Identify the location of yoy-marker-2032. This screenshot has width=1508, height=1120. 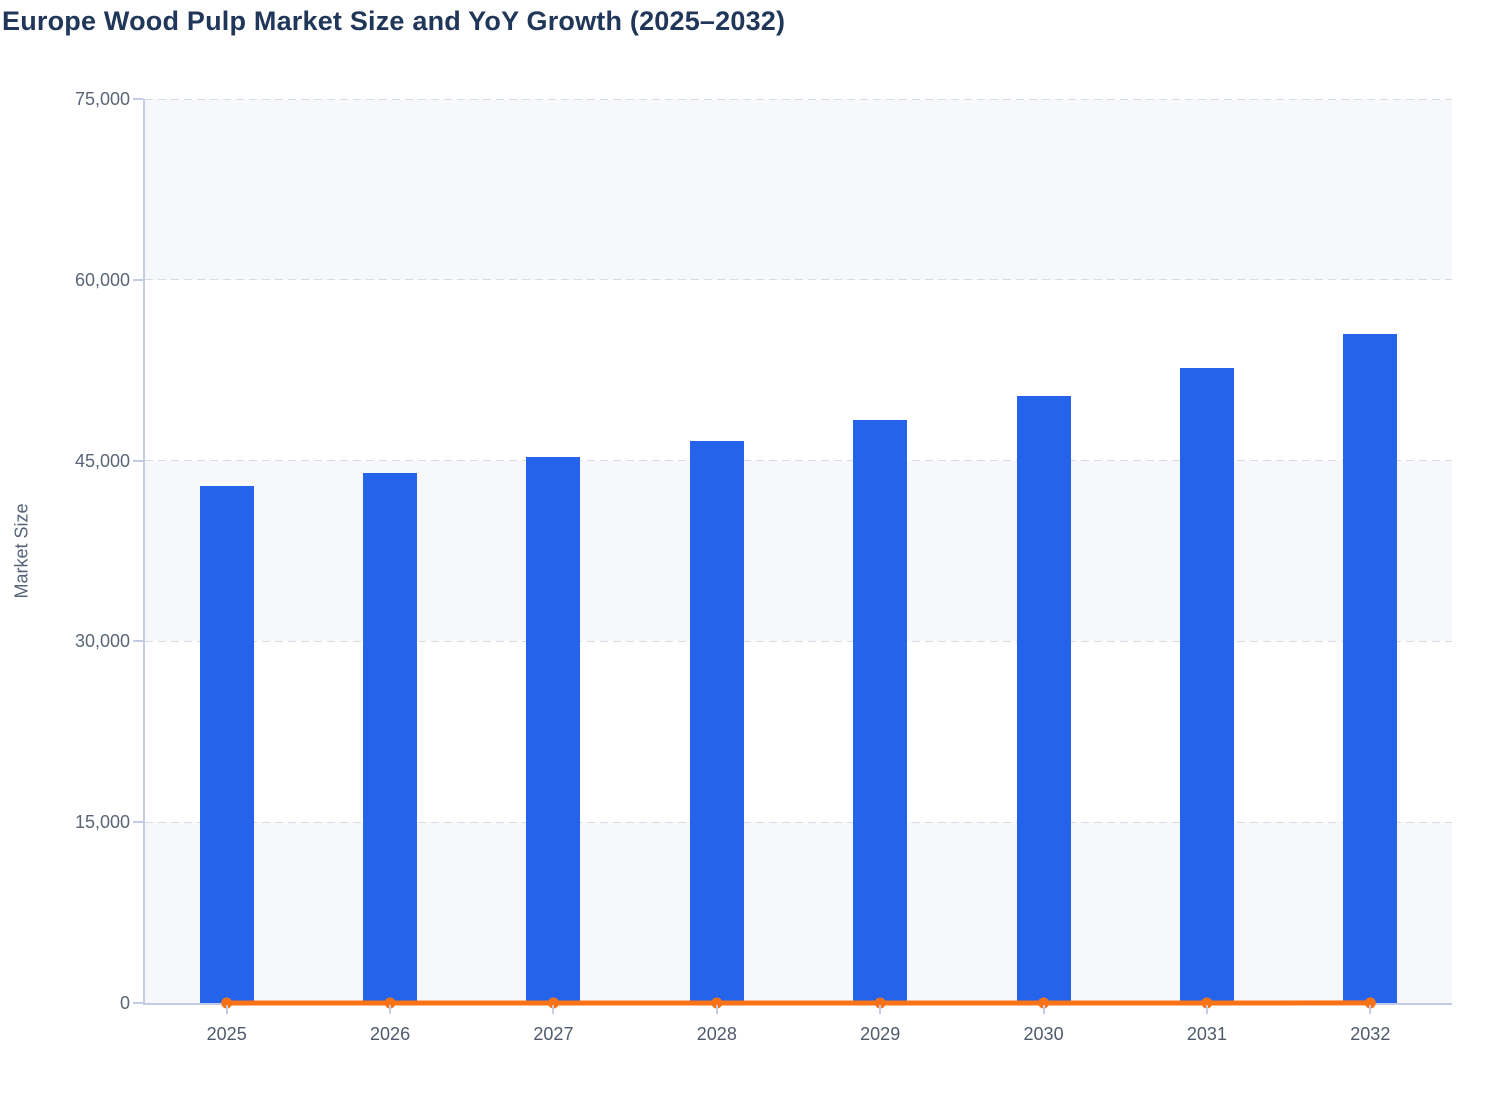
(1370, 1003).